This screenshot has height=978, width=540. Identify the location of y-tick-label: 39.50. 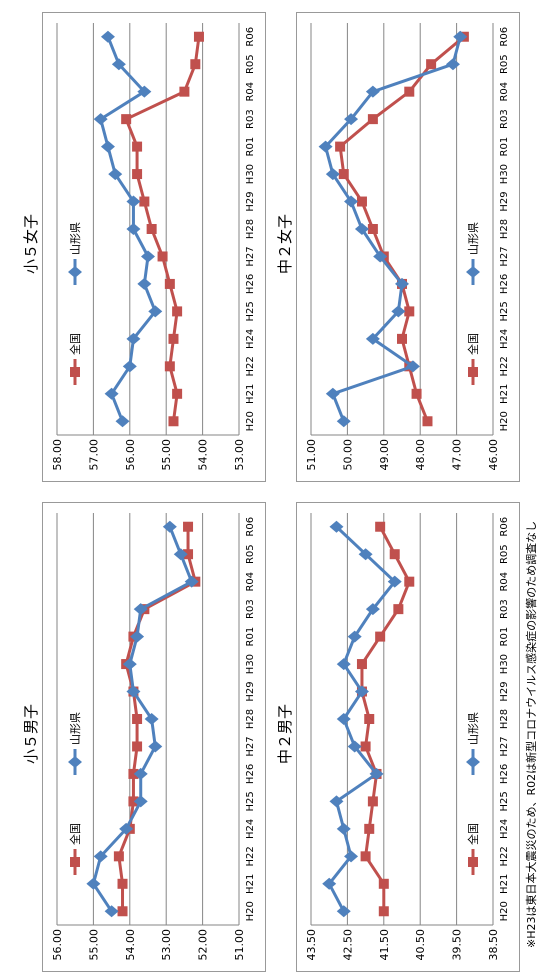
(457, 945).